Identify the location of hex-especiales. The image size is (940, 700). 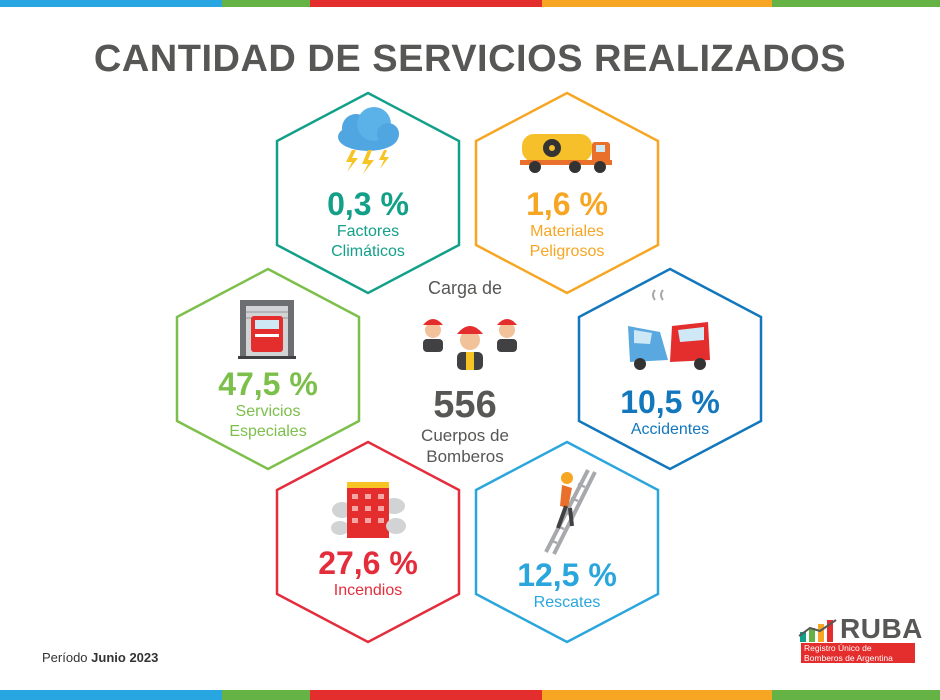
(268, 369).